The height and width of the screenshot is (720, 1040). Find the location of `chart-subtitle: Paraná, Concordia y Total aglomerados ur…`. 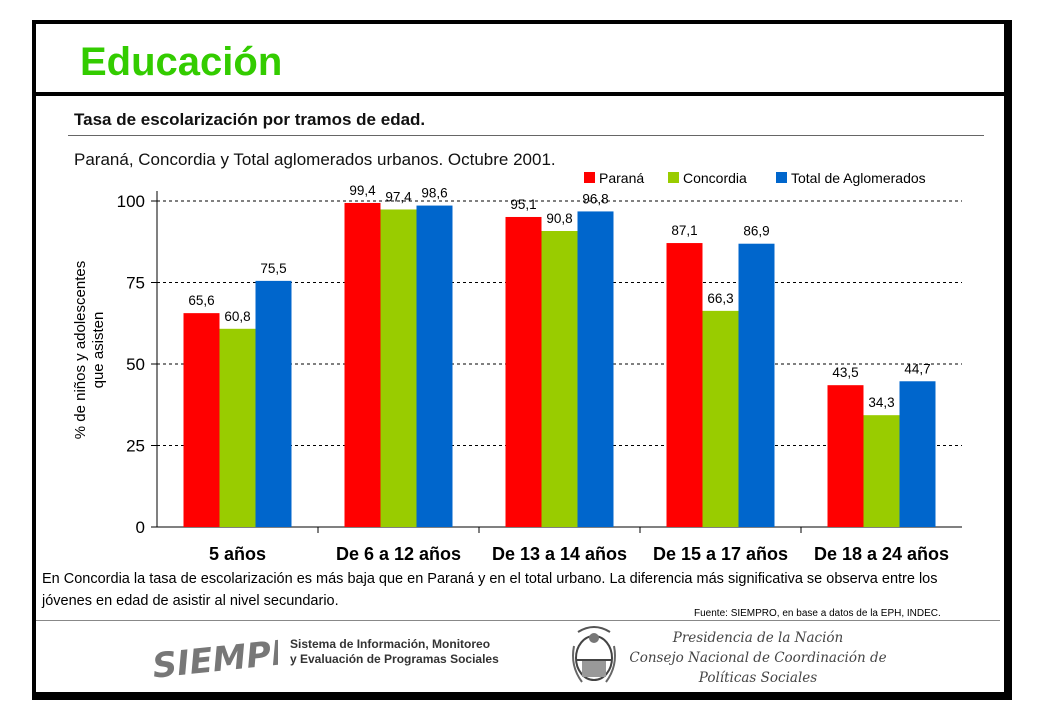

chart-subtitle: Paraná, Concordia y Total aglomerados ur… is located at coordinates (315, 159).